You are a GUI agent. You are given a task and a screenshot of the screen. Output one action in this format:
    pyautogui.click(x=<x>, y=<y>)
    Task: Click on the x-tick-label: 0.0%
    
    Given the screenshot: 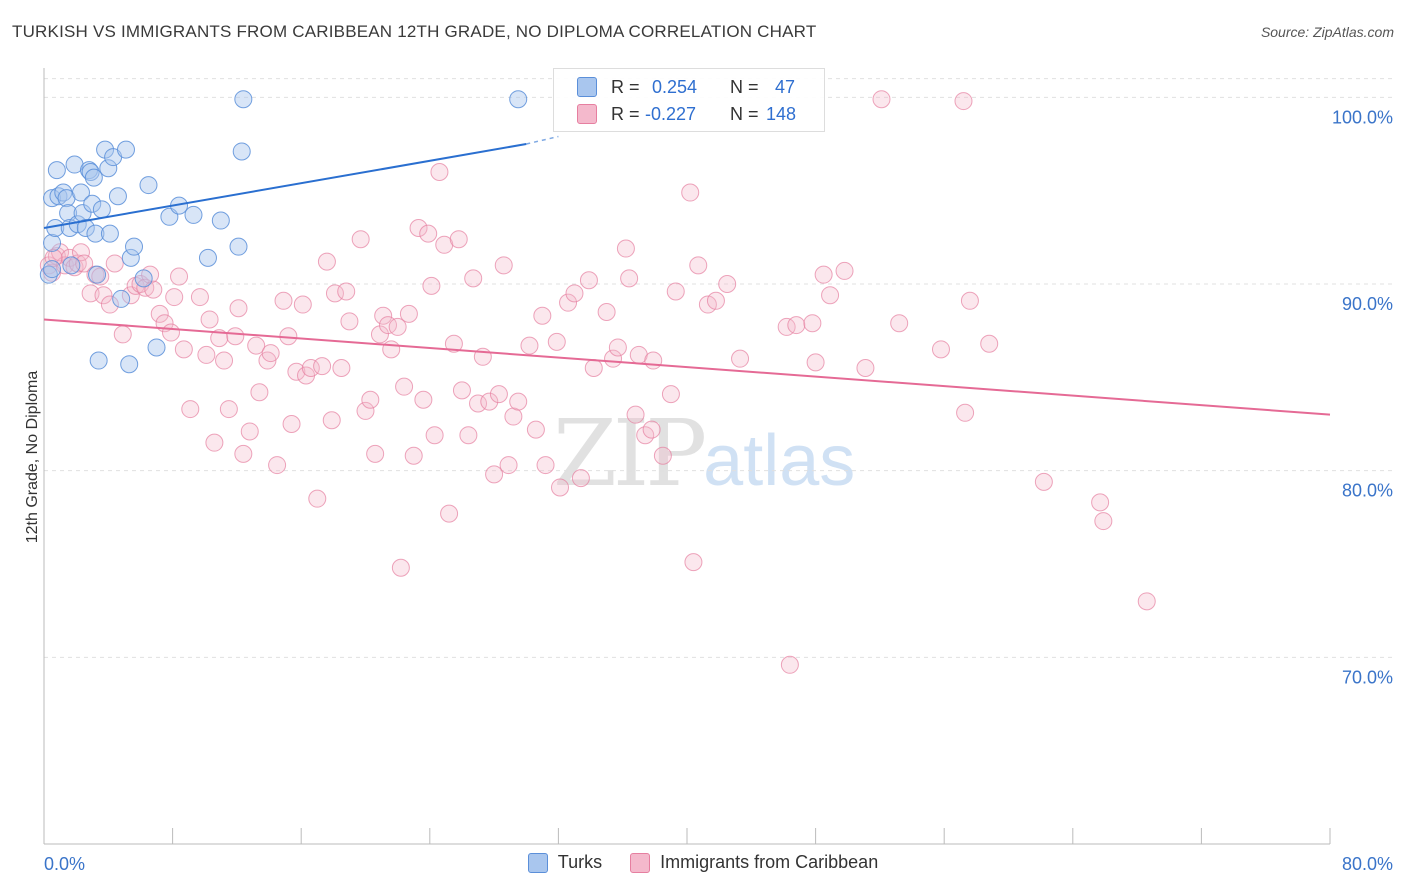 What is the action you would take?
    pyautogui.click(x=64, y=864)
    